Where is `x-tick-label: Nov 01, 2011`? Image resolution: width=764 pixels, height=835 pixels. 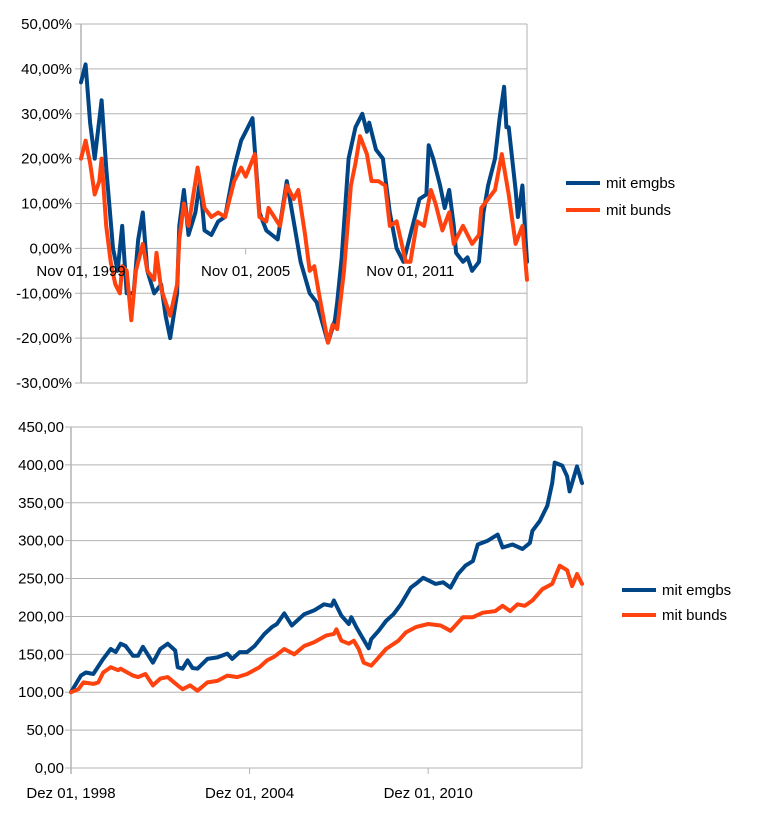
x-tick-label: Nov 01, 2011 is located at coordinates (410, 271).